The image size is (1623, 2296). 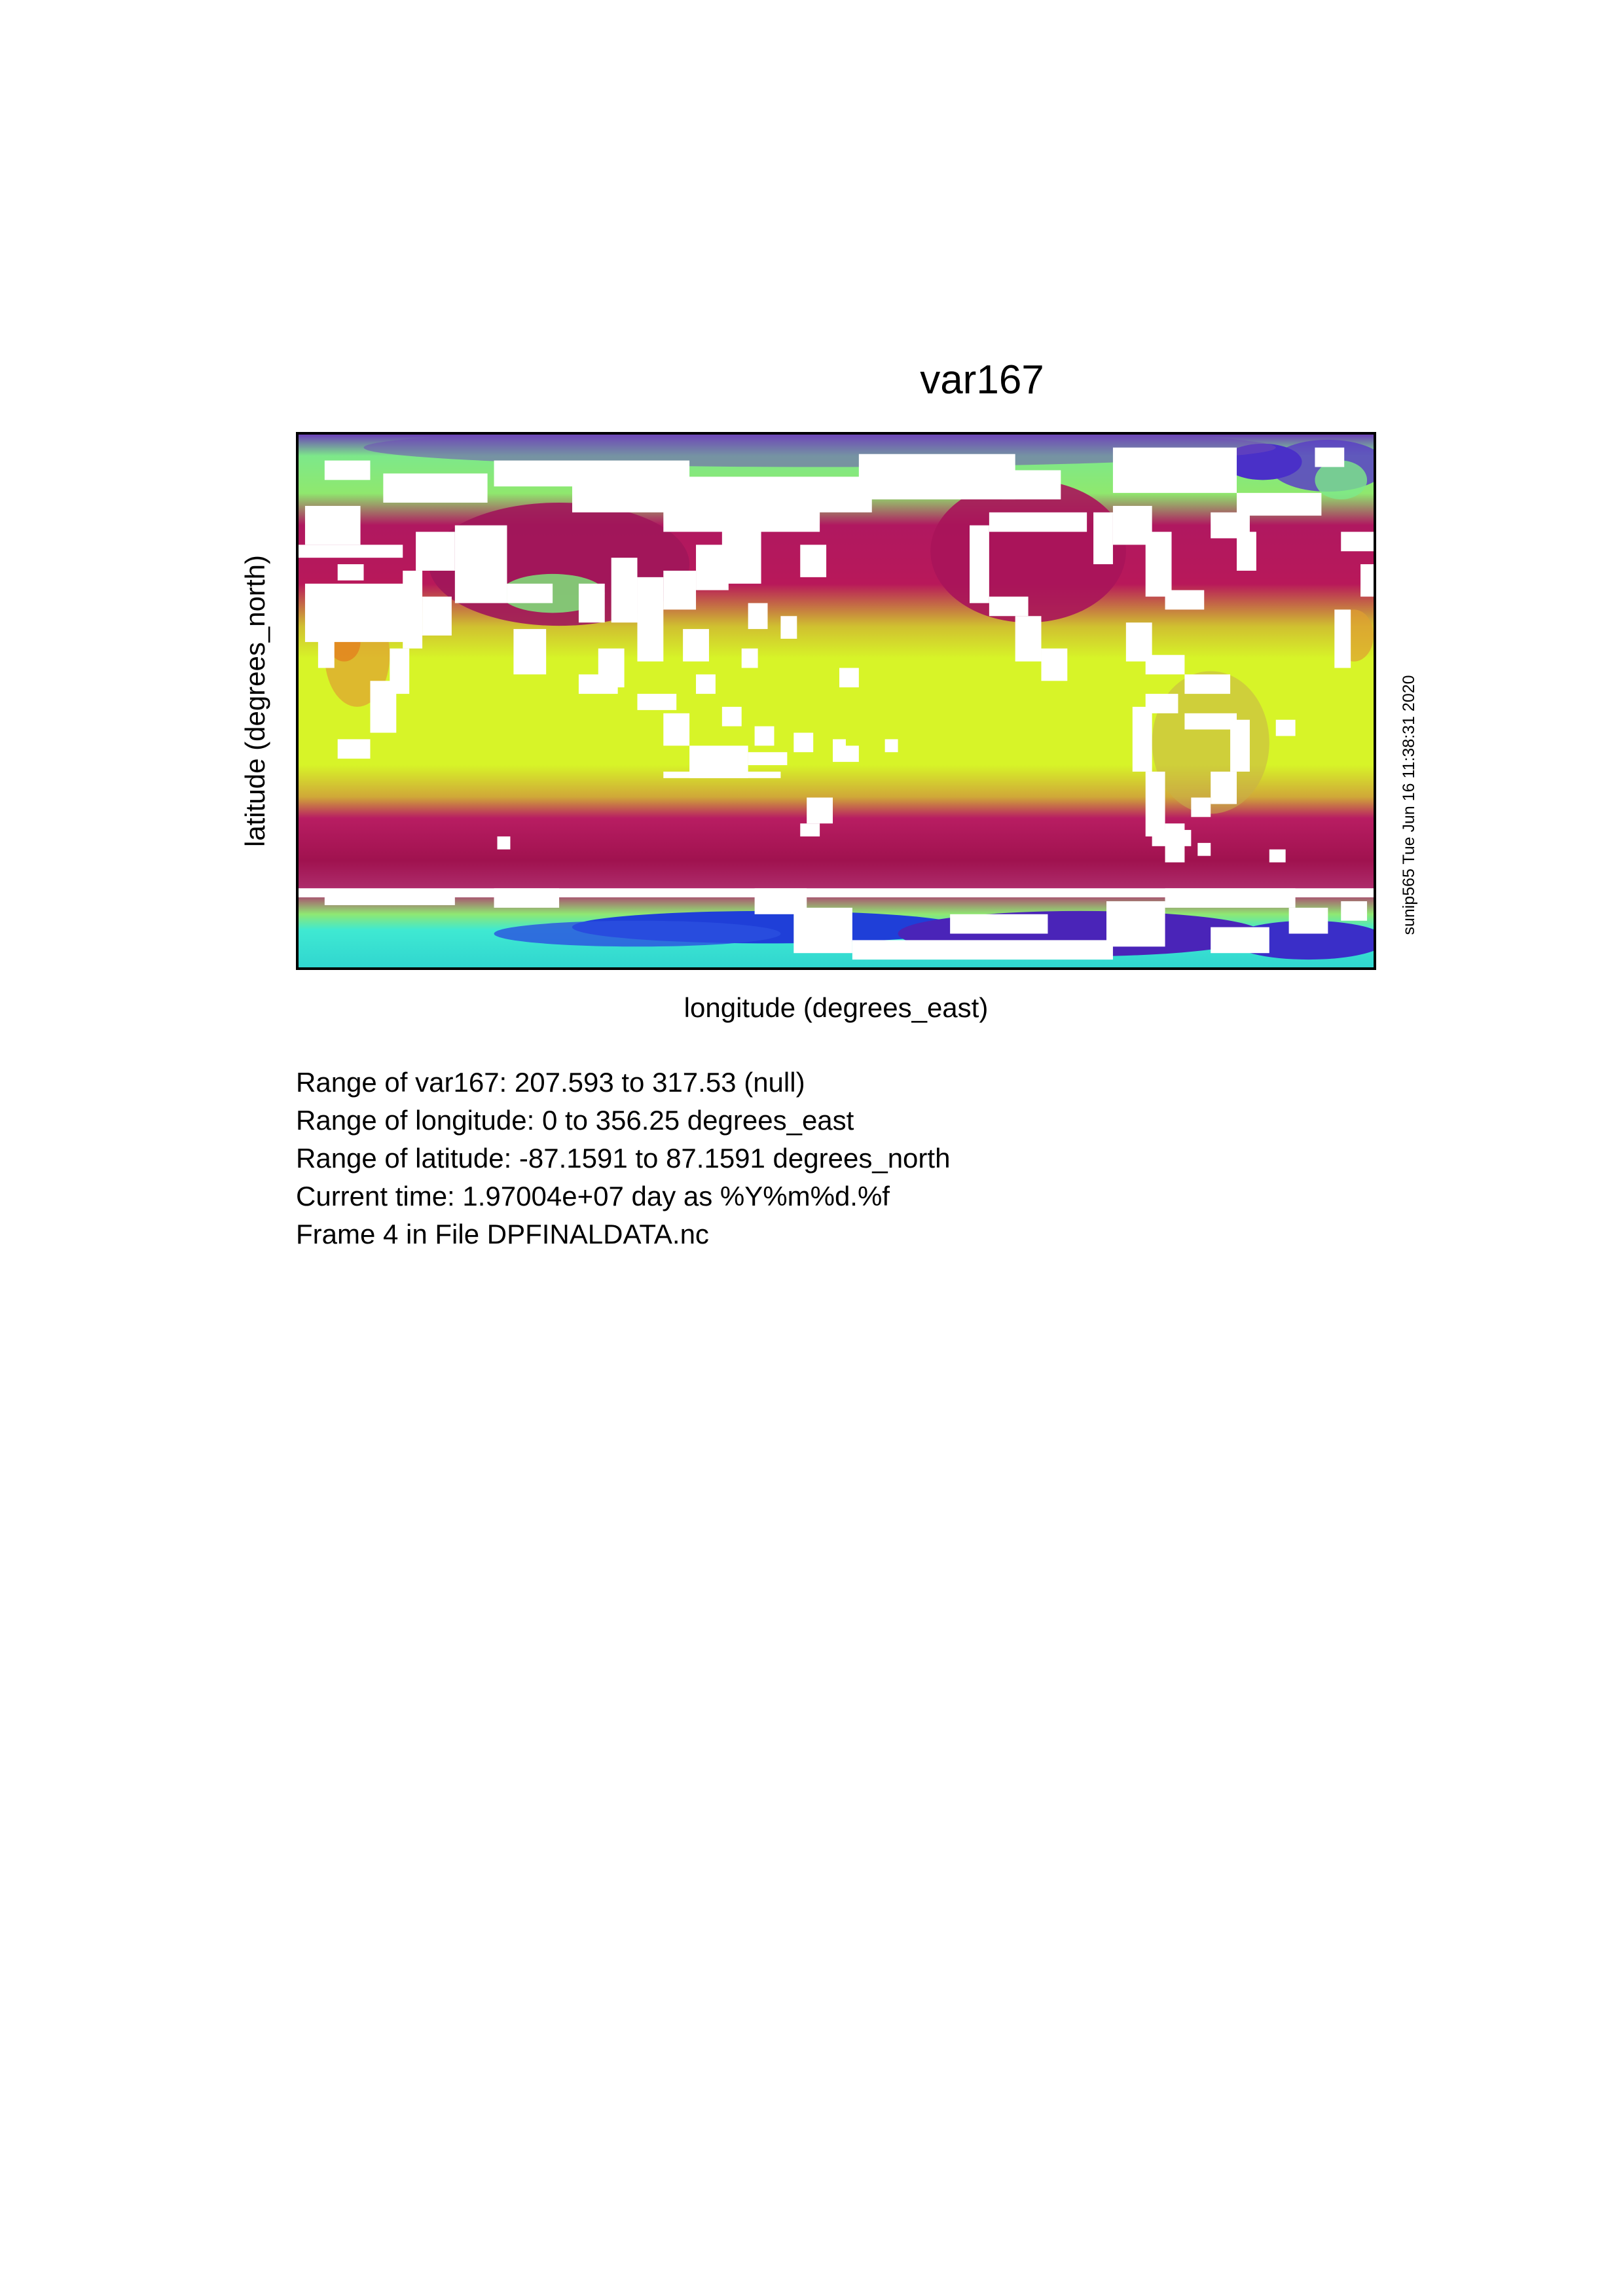 What do you see at coordinates (255, 701) in the screenshot?
I see `y-axis-label: latitude (degrees_north)` at bounding box center [255, 701].